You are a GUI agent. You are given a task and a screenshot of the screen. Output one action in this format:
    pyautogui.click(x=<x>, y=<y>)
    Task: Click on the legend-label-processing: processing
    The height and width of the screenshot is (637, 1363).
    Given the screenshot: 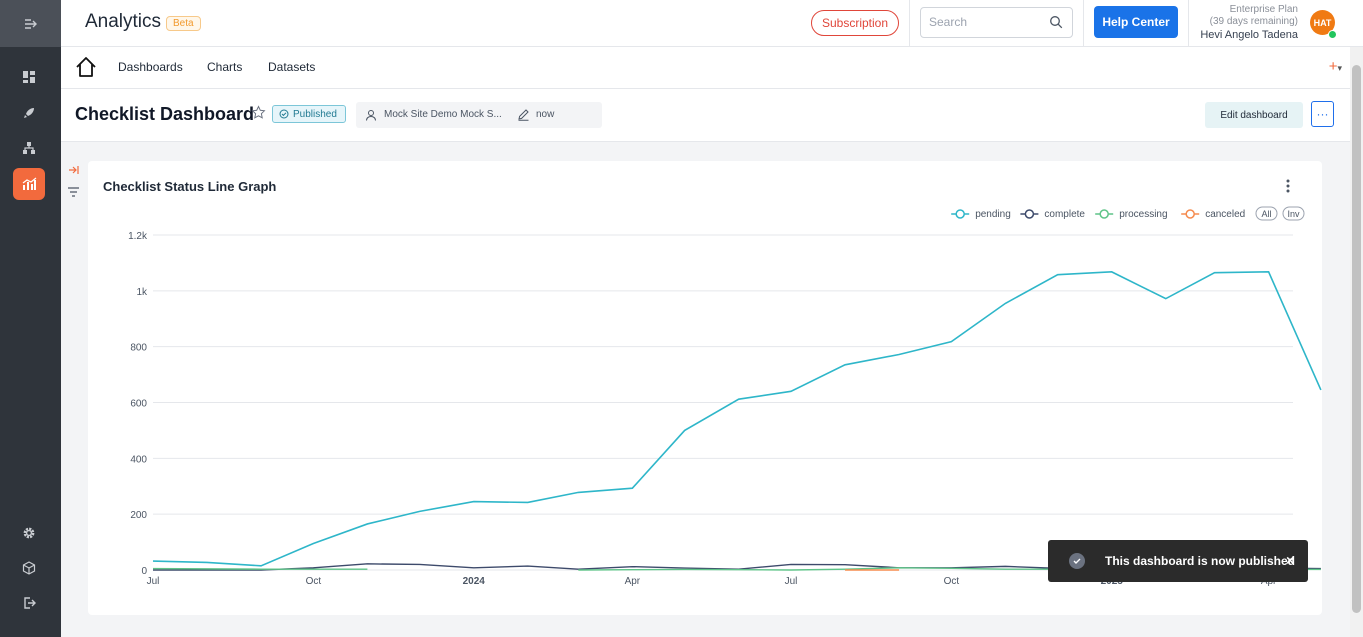 What is the action you would take?
    pyautogui.click(x=1143, y=214)
    